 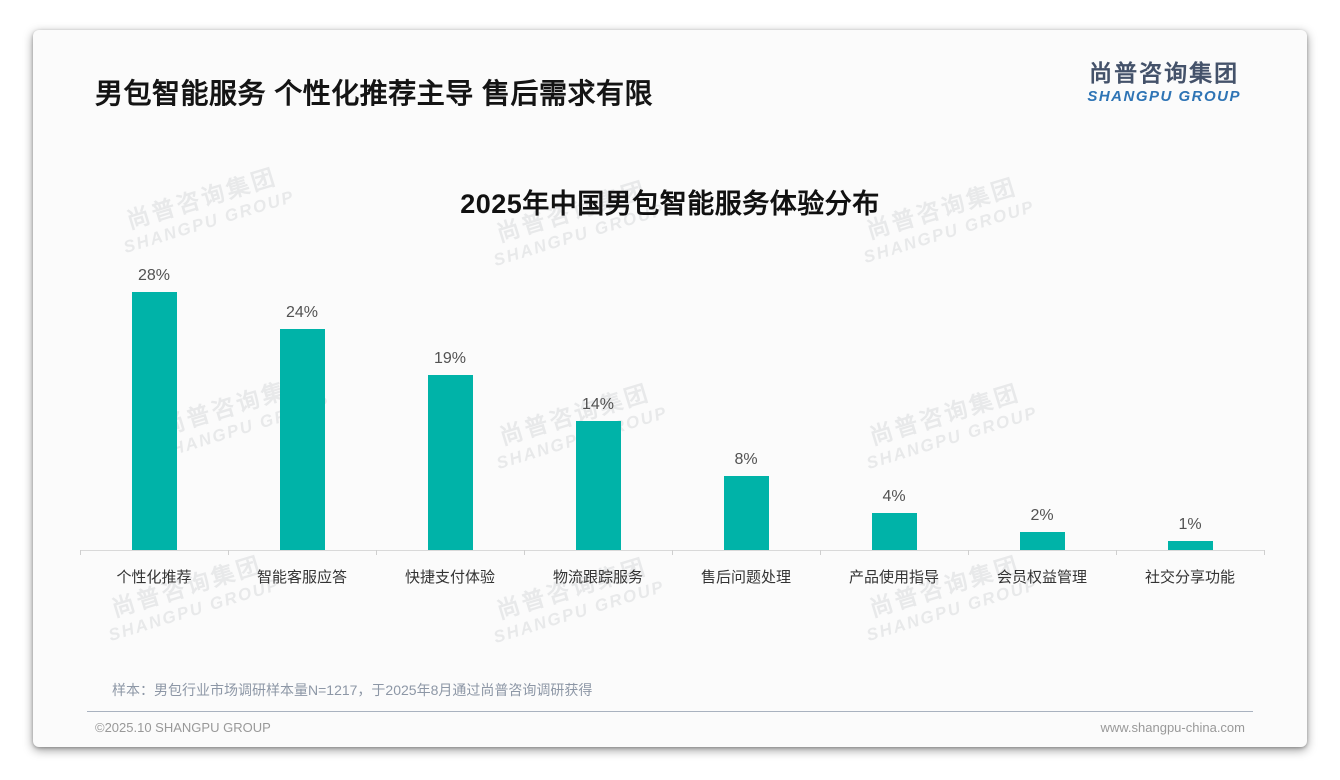 What do you see at coordinates (1164, 73) in the screenshot?
I see `logo-chinese-text: 尚普咨询集团` at bounding box center [1164, 73].